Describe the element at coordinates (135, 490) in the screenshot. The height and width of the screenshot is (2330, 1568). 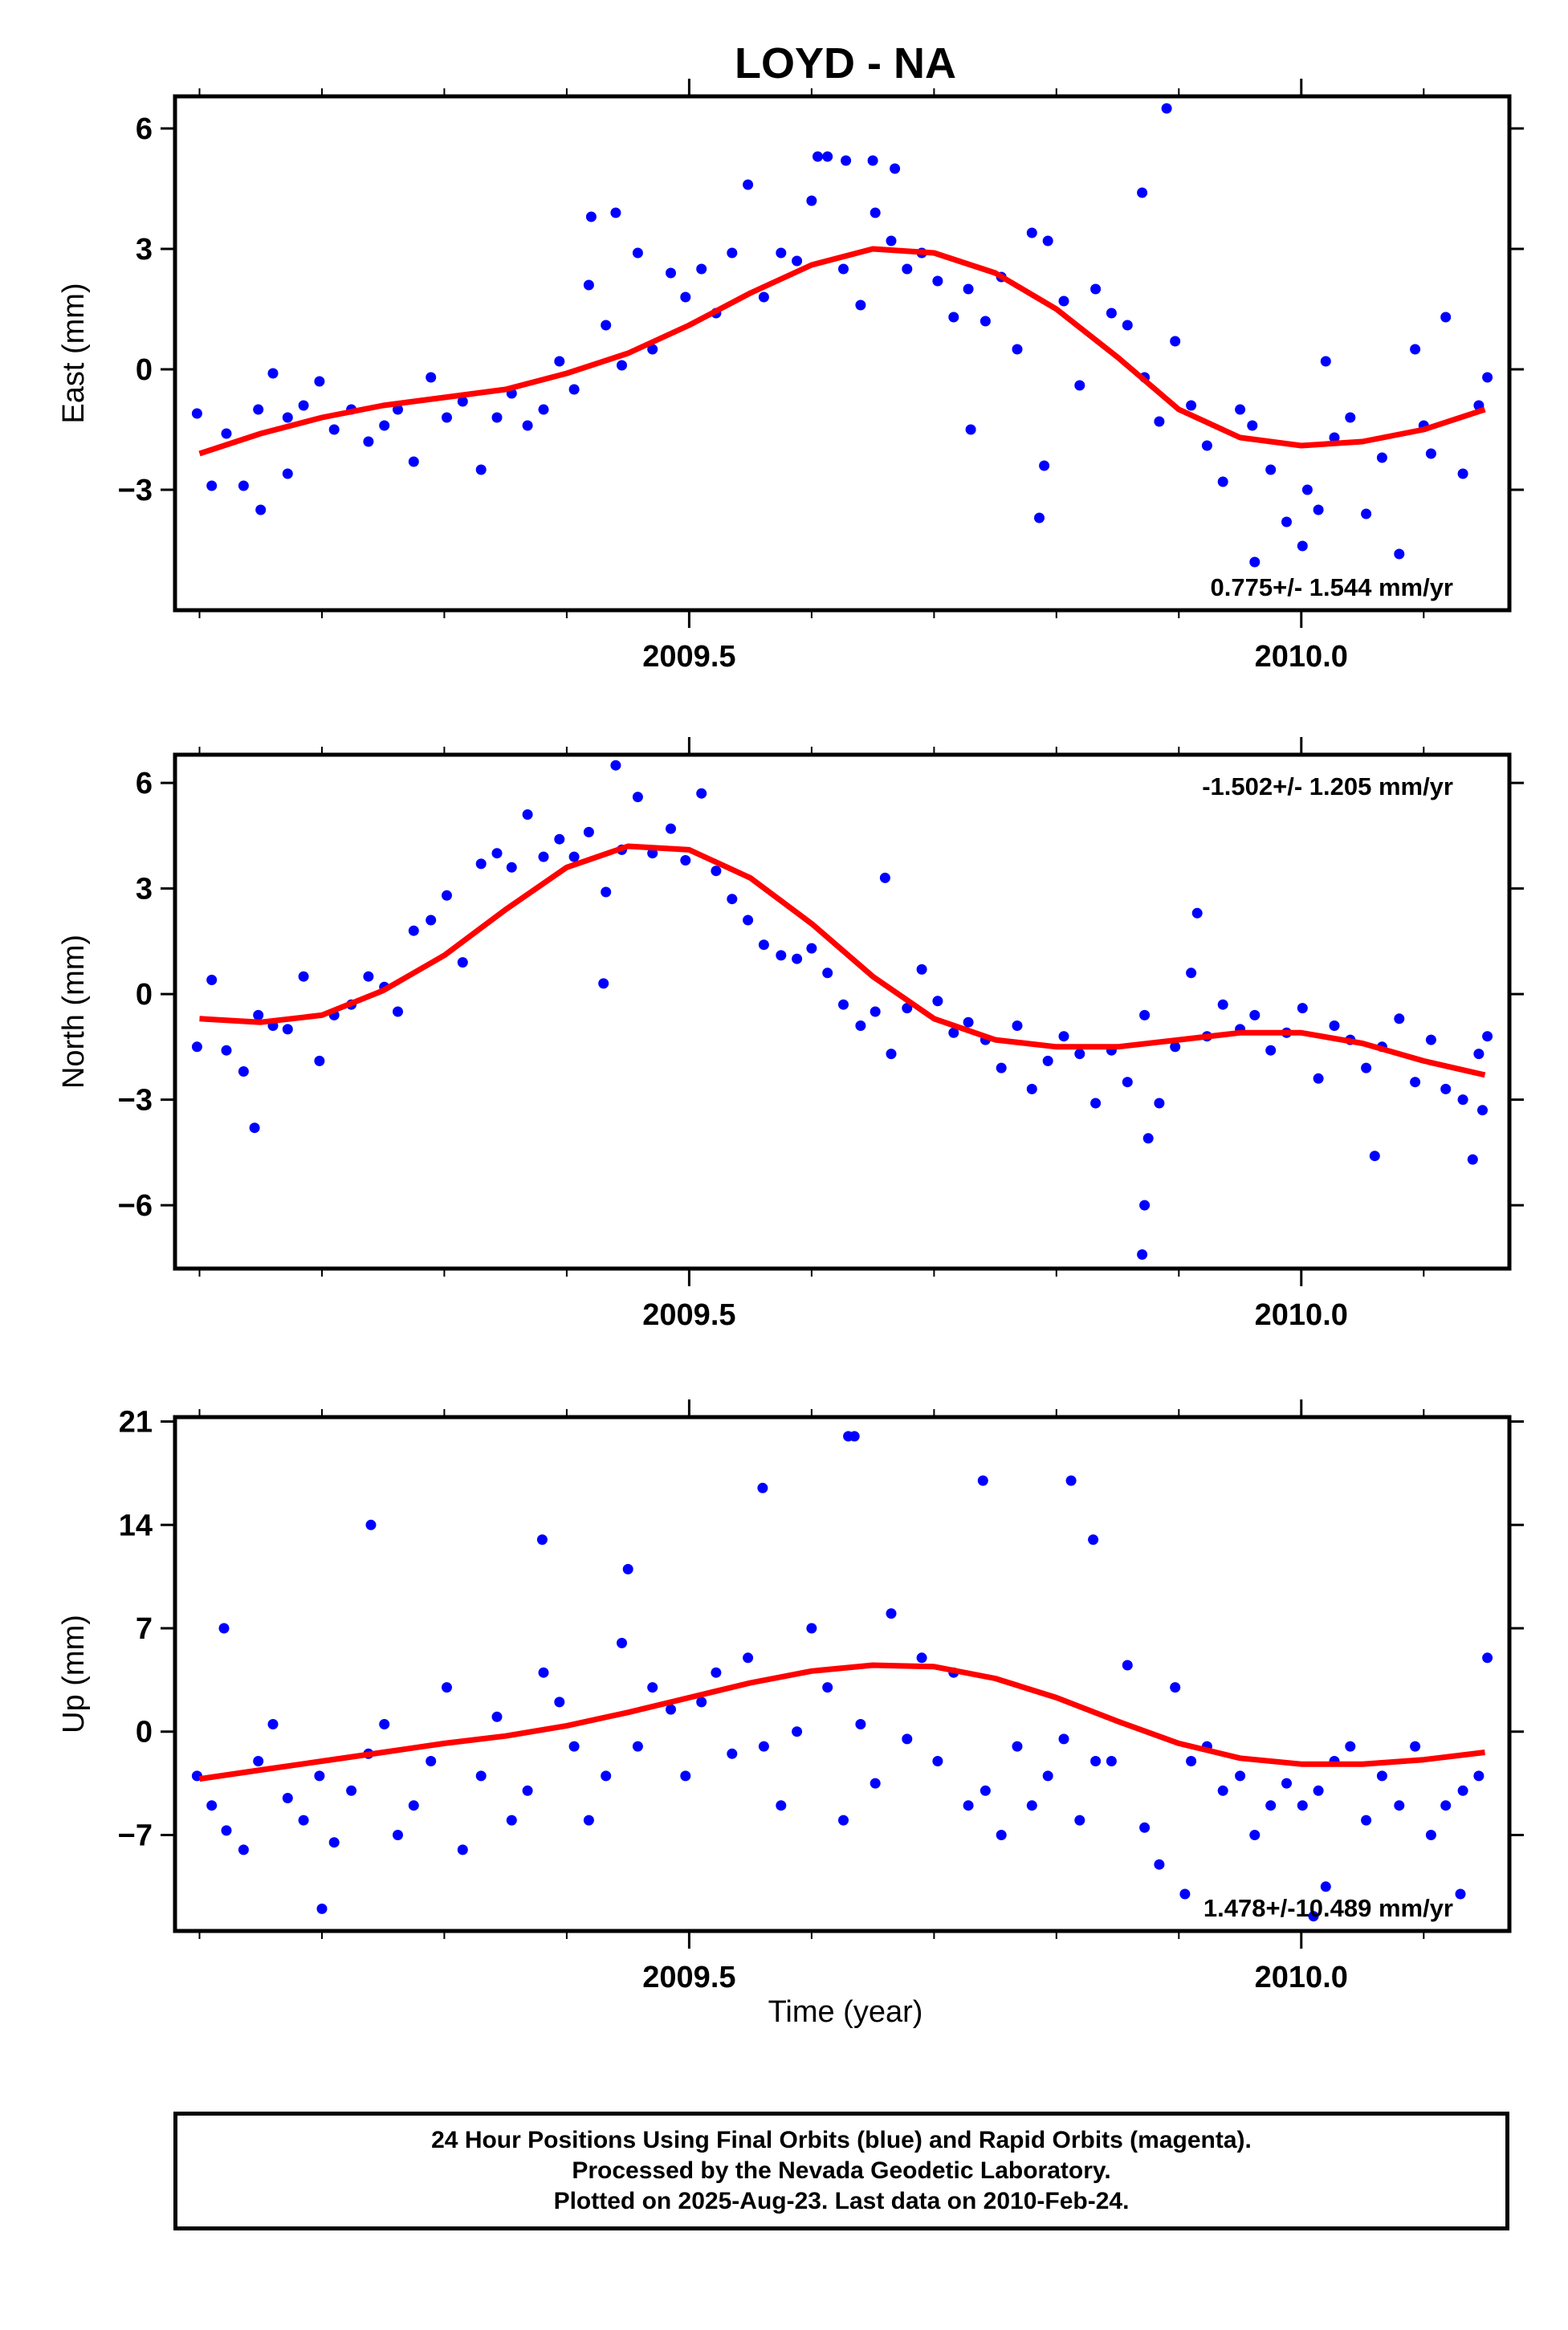
I see `east-ytick-label: −3` at that location.